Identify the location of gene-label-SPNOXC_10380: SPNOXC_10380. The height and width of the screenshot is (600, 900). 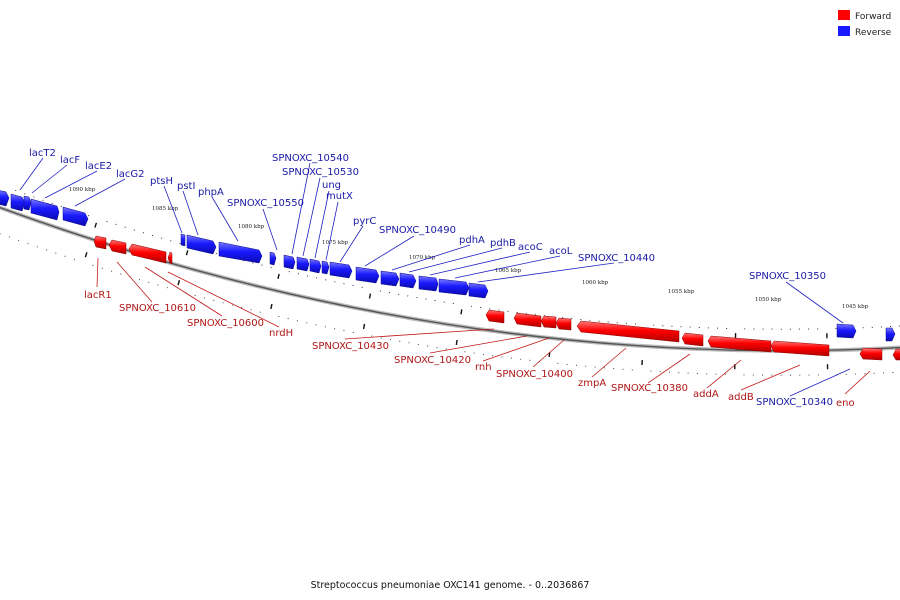
(649, 388).